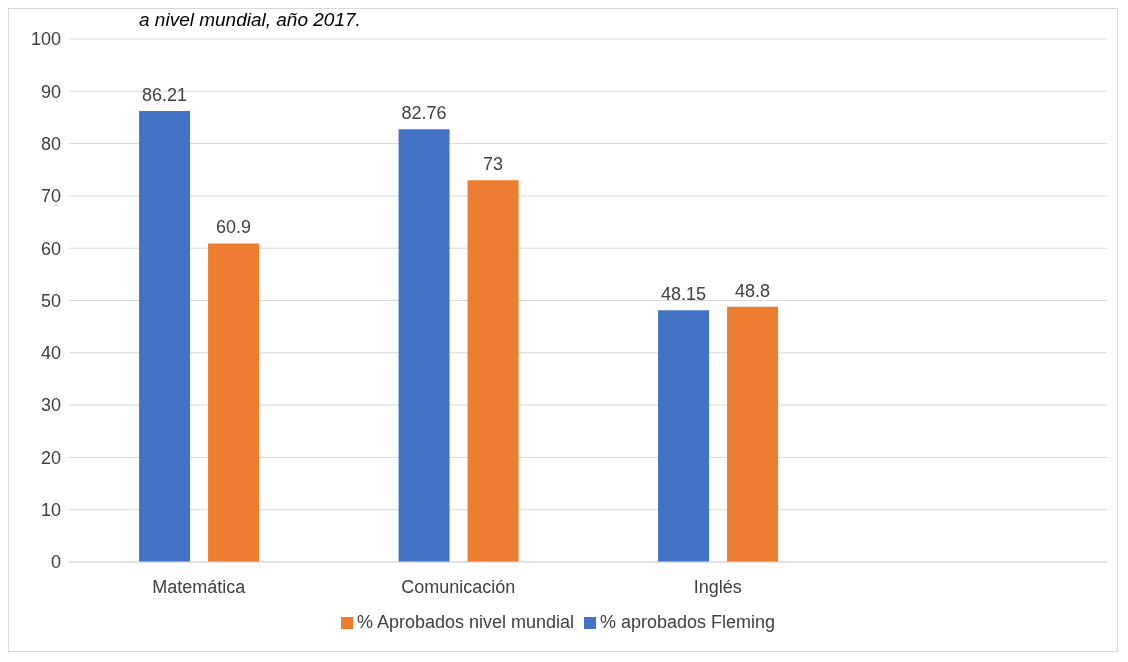 Image resolution: width=1128 pixels, height=662 pixels. What do you see at coordinates (50, 248) in the screenshot?
I see `y-tick-label: 60` at bounding box center [50, 248].